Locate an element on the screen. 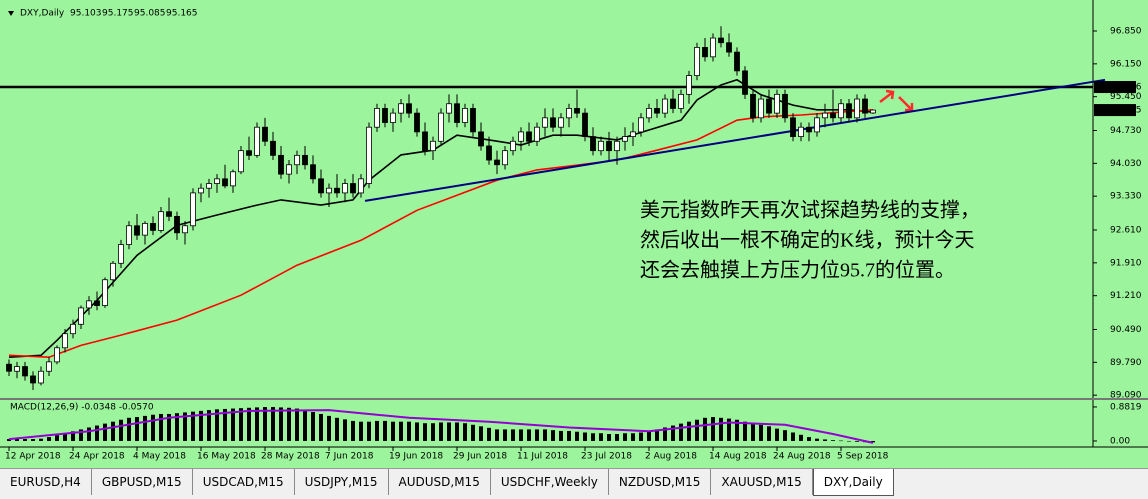 Image resolution: width=1148 pixels, height=499 pixels. chart-tab: USDJPY,M15 is located at coordinates (342, 482).